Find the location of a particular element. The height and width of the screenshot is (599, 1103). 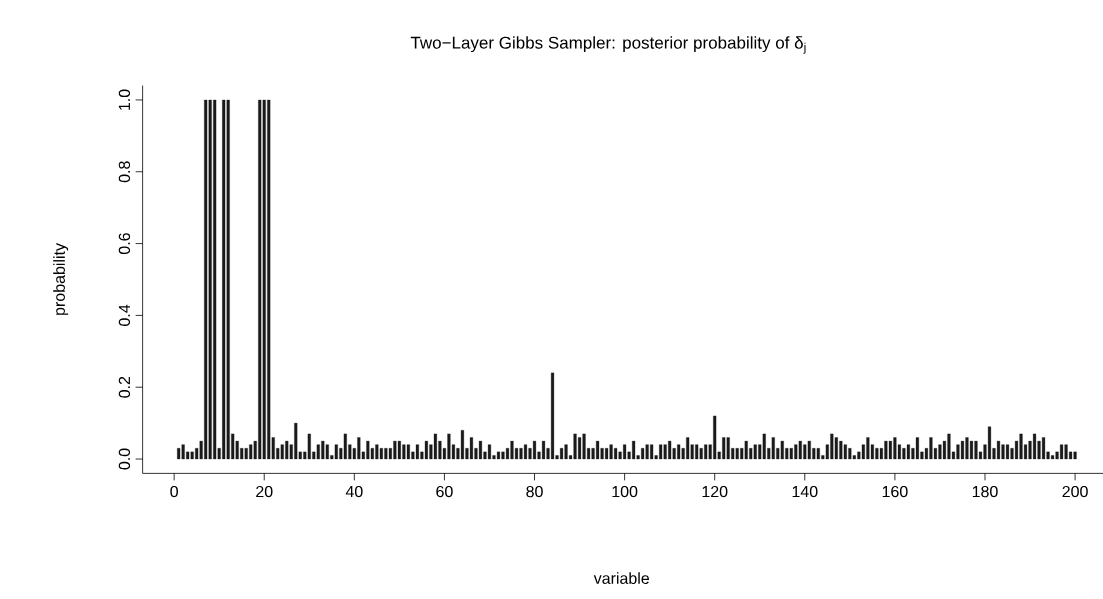

x-tick-label: 0 is located at coordinates (174, 491).